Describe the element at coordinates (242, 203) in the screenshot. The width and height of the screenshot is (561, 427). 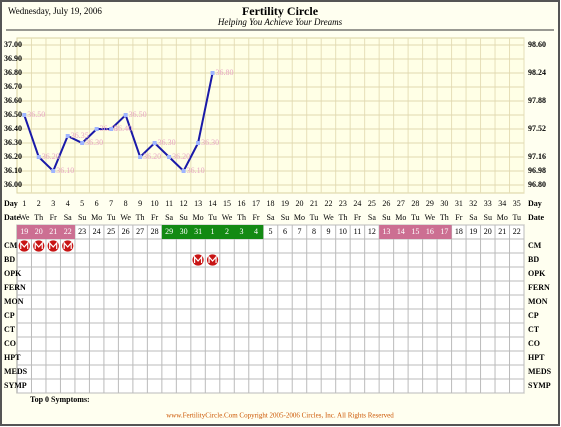
I see `x-tick-label: 16` at that location.